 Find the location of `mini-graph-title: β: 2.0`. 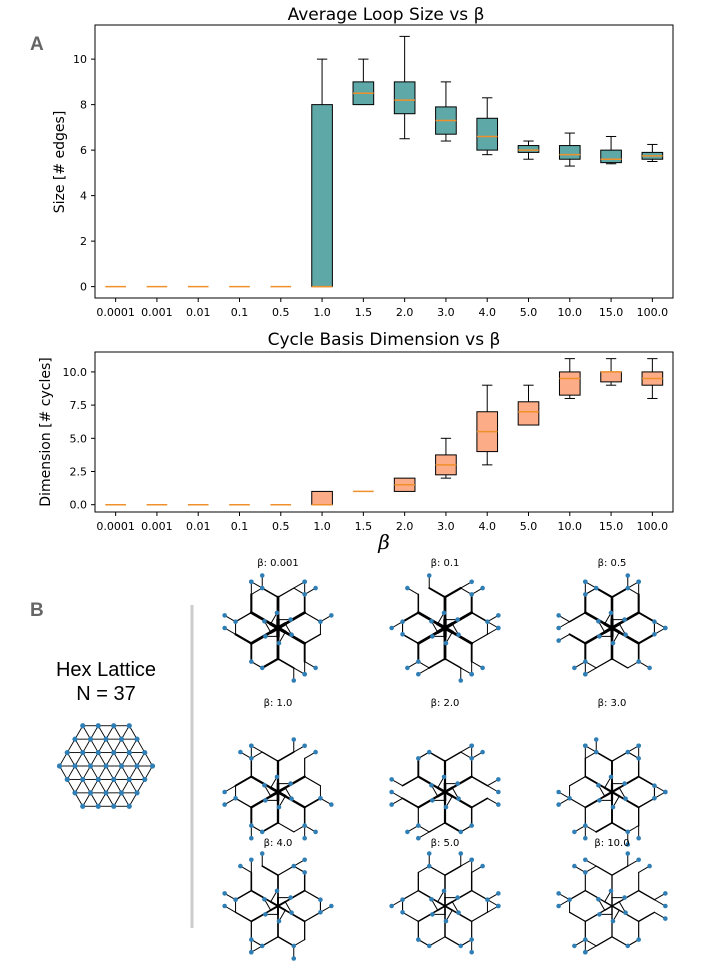

mini-graph-title: β: 2.0 is located at coordinates (445, 703).